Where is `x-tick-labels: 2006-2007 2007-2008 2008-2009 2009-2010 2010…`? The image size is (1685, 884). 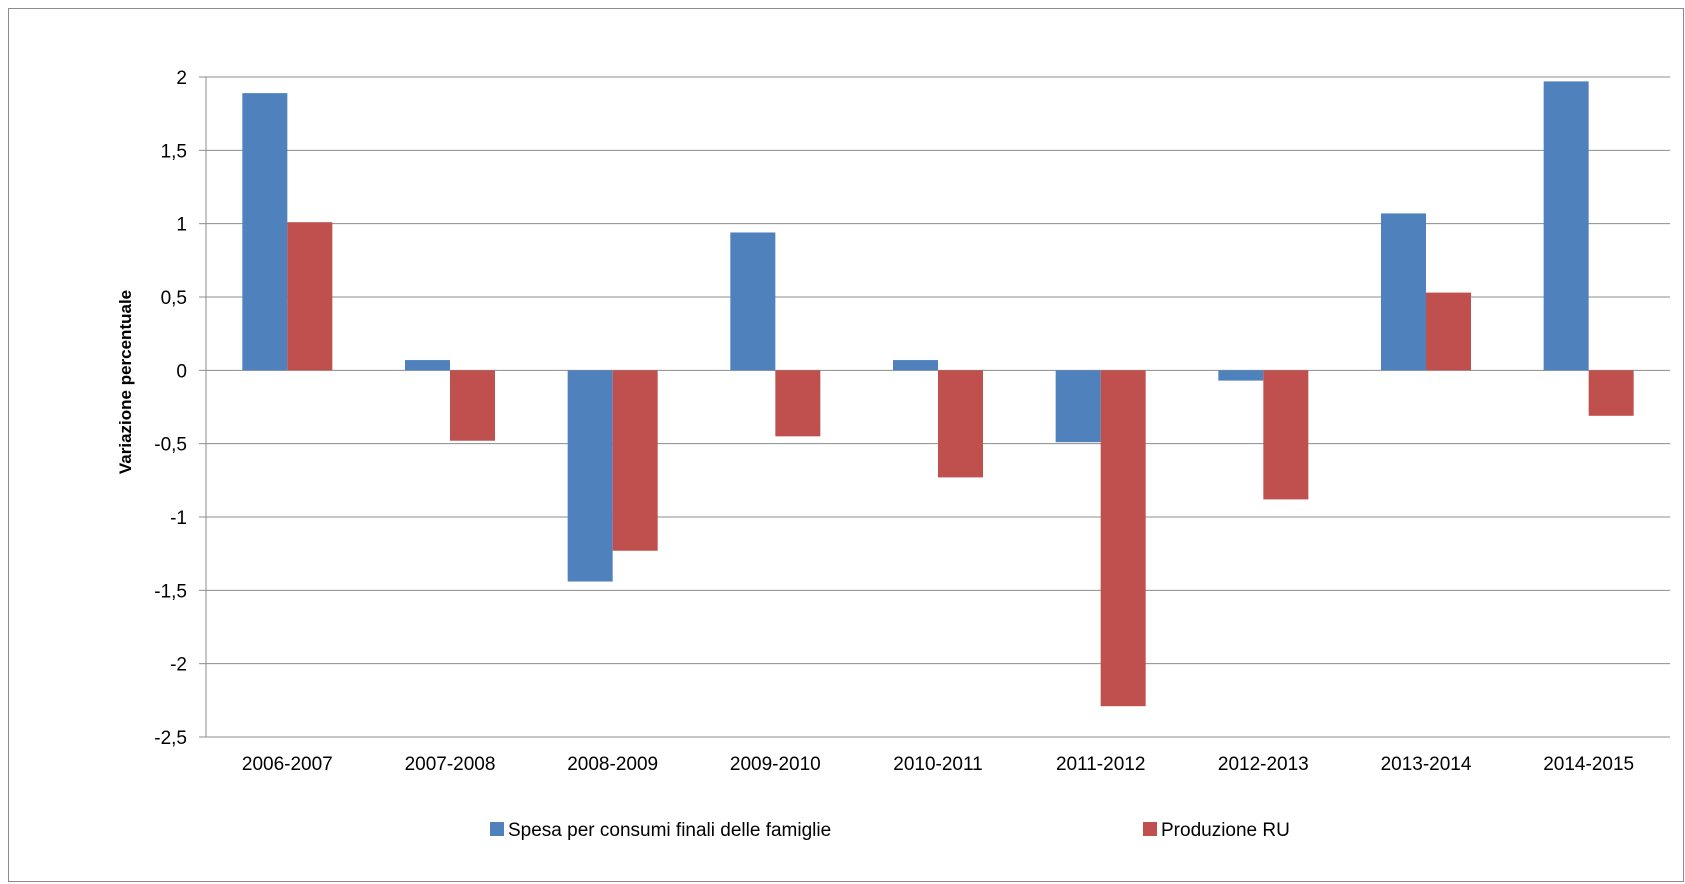
x-tick-labels: 2006-2007 2007-2008 2008-2009 2009-2010 2010… is located at coordinates (938, 764).